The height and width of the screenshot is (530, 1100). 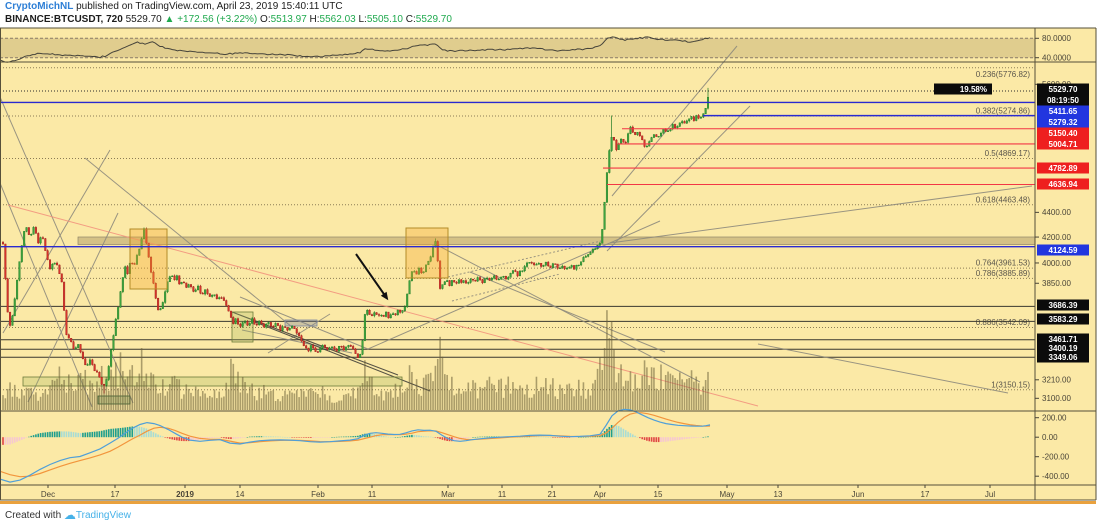 What do you see at coordinates (1056, 398) in the screenshot?
I see `axis-tick-label: 3100.00` at bounding box center [1056, 398].